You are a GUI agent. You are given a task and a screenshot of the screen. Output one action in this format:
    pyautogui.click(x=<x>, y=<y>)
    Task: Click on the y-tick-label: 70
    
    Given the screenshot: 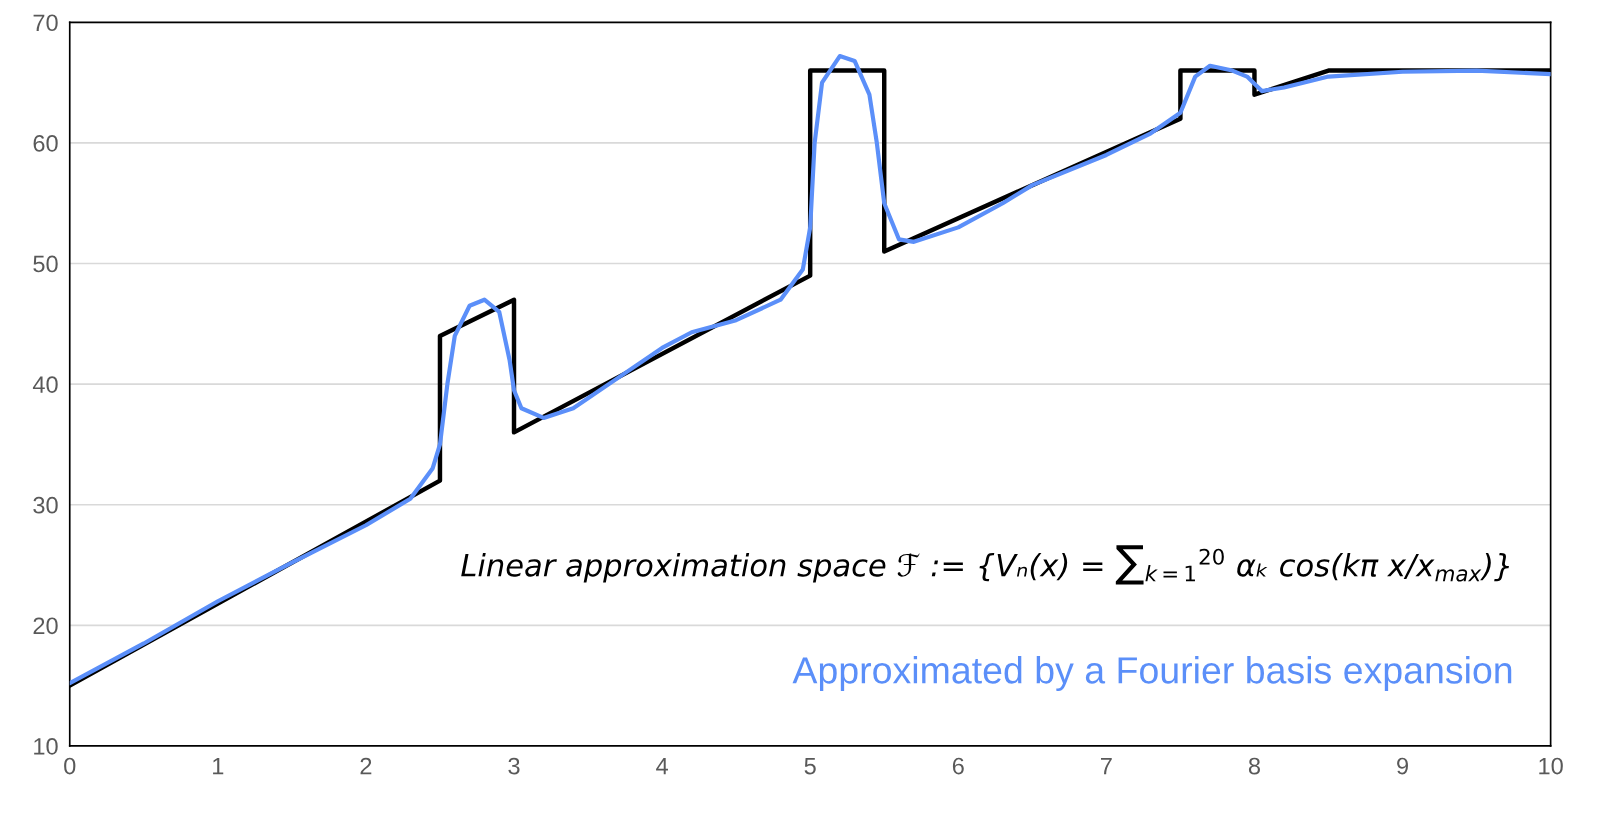 What is the action you would take?
    pyautogui.click(x=45, y=23)
    